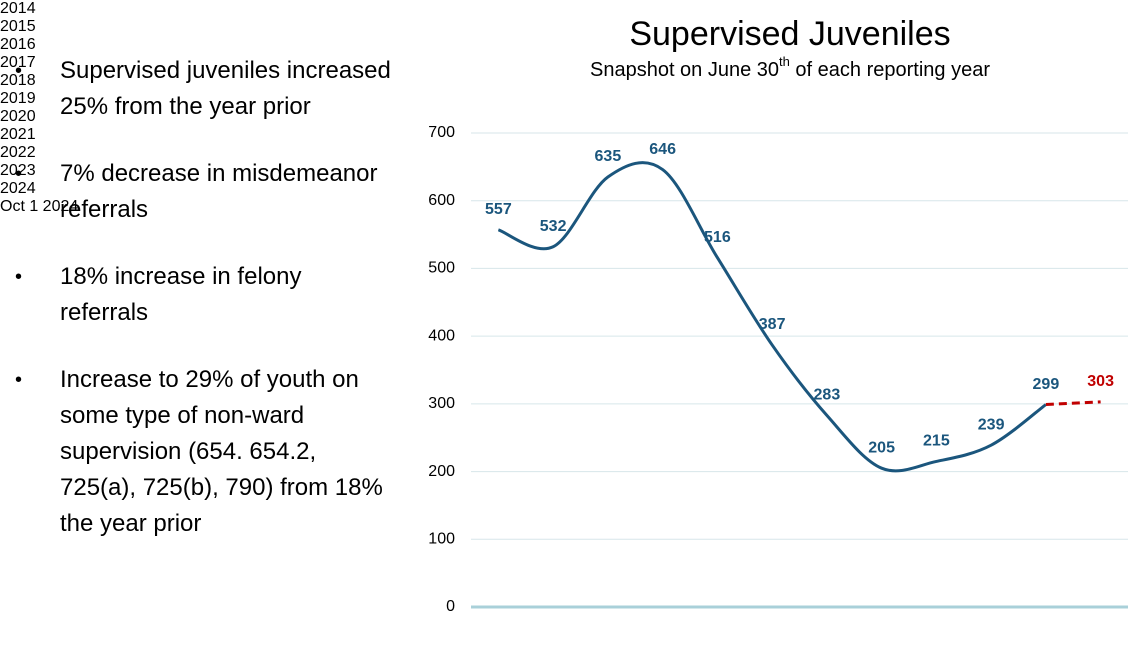 Image resolution: width=1144 pixels, height=661 pixels. I want to click on data-label: 557, so click(498, 209).